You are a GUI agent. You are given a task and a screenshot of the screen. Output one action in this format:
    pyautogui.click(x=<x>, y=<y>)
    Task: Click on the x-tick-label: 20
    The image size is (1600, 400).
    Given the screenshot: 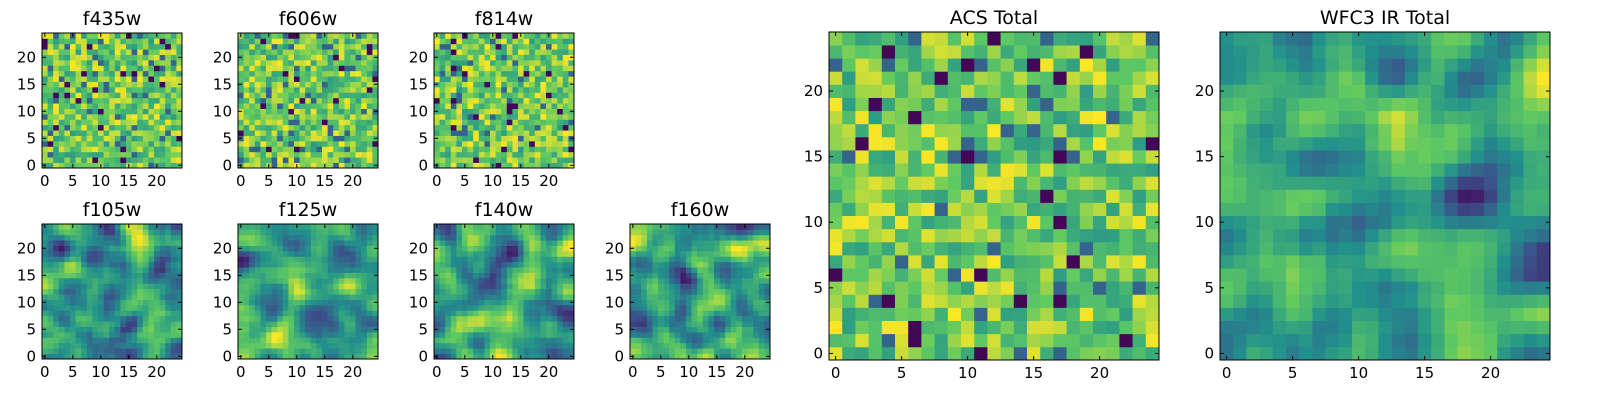 What is the action you would take?
    pyautogui.click(x=744, y=372)
    